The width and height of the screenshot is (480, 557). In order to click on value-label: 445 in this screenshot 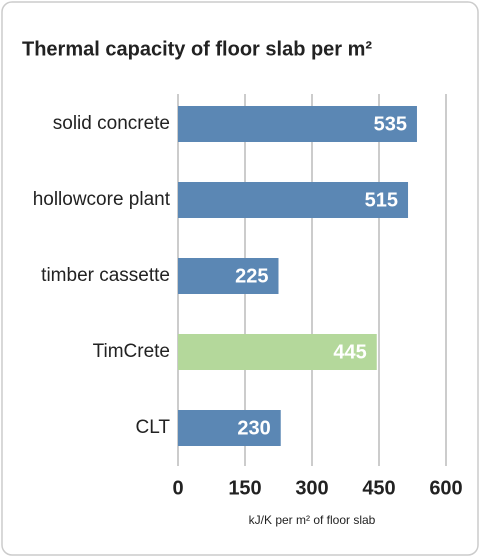, I will do `click(349, 352)`.